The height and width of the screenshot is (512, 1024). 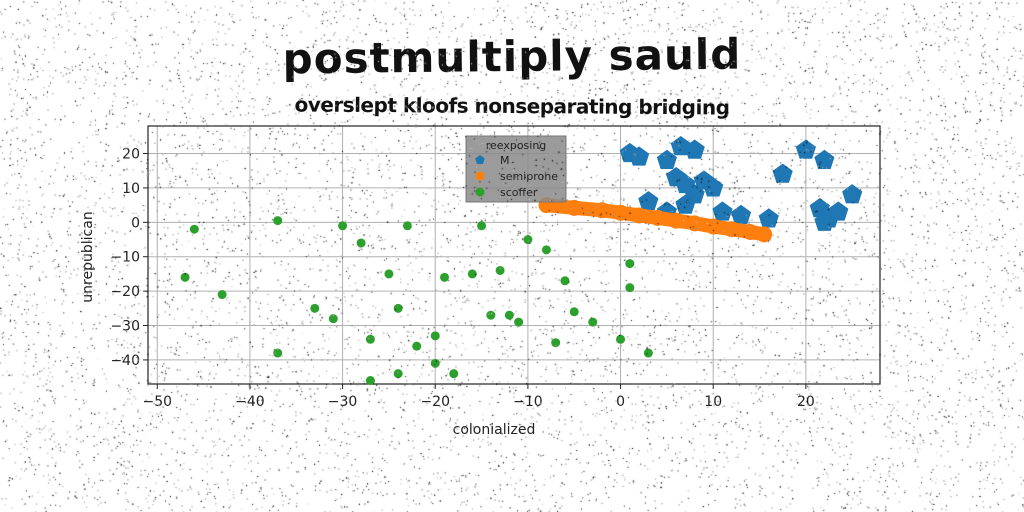 I want to click on y-tick-label: −20, so click(x=125, y=292).